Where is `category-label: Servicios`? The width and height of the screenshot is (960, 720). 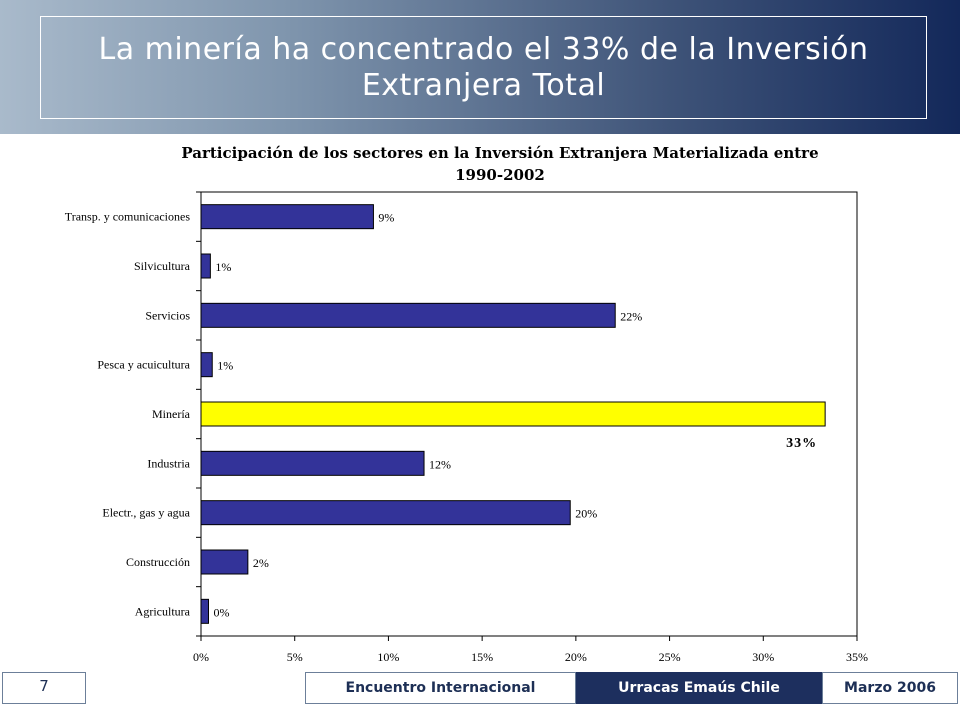
category-label: Servicios is located at coordinates (167, 315).